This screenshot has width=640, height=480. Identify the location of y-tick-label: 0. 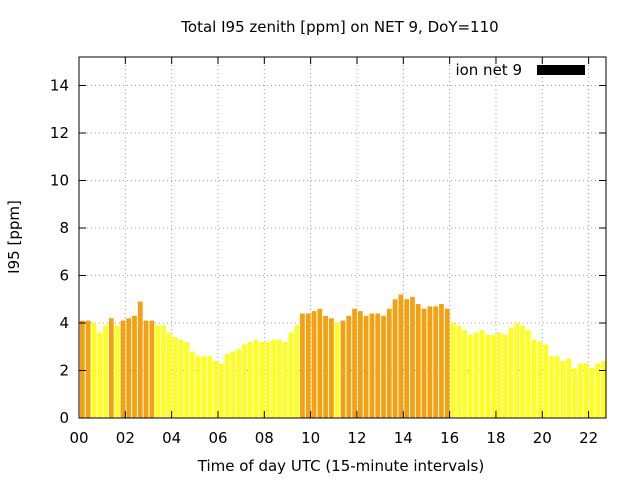
(64, 418).